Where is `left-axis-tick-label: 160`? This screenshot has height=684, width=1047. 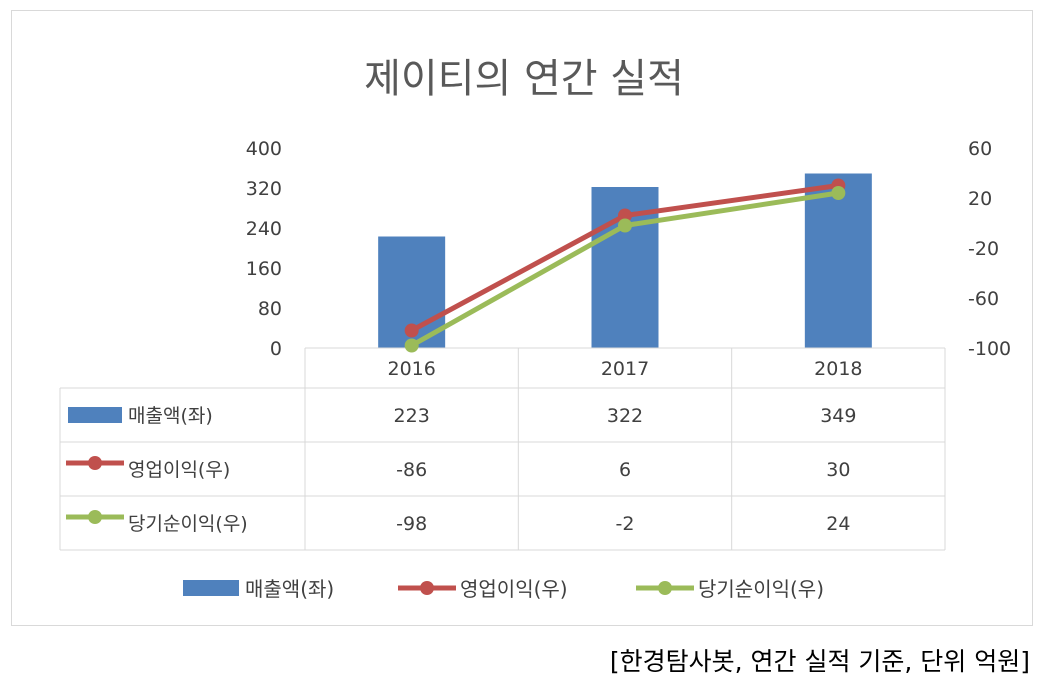 left-axis-tick-label: 160 is located at coordinates (264, 269).